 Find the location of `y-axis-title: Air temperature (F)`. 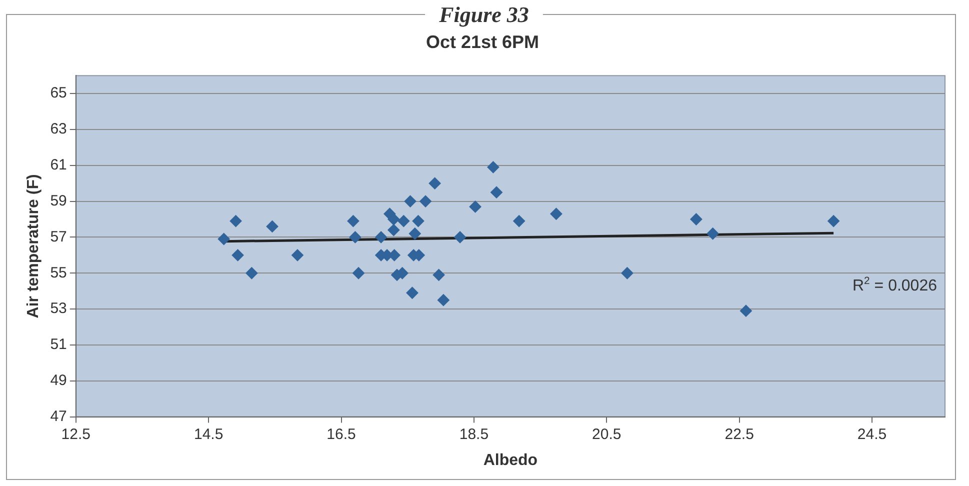

y-axis-title: Air temperature (F) is located at coordinates (33, 246).